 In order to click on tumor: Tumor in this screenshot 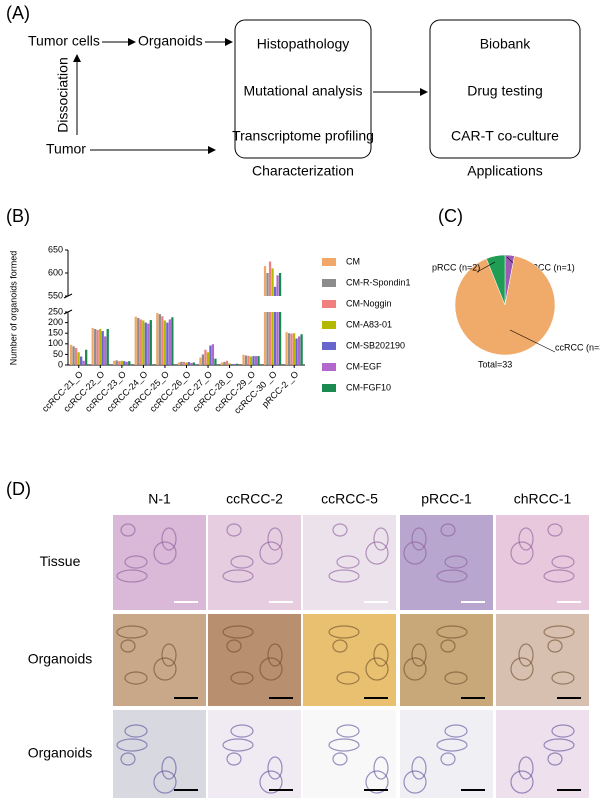, I will do `click(66, 149)`.